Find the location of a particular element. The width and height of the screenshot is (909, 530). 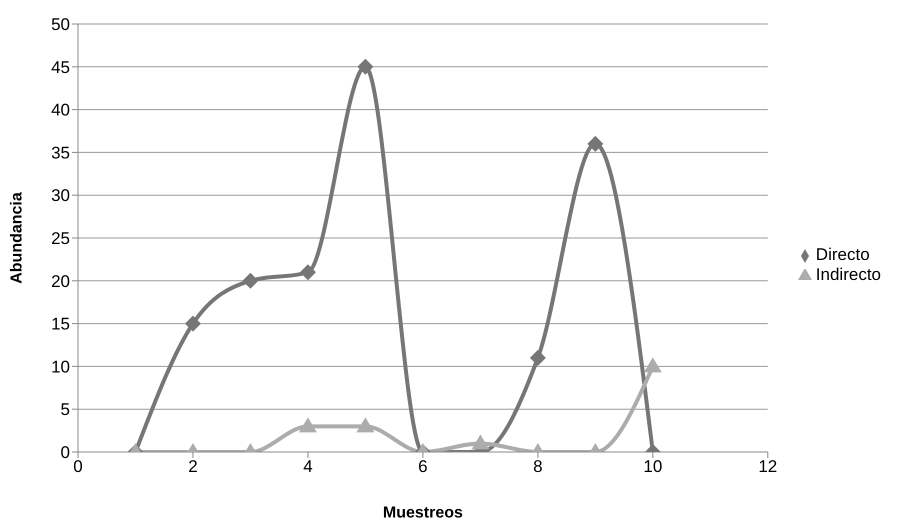

y-tick-label: 20 is located at coordinates (60, 281).